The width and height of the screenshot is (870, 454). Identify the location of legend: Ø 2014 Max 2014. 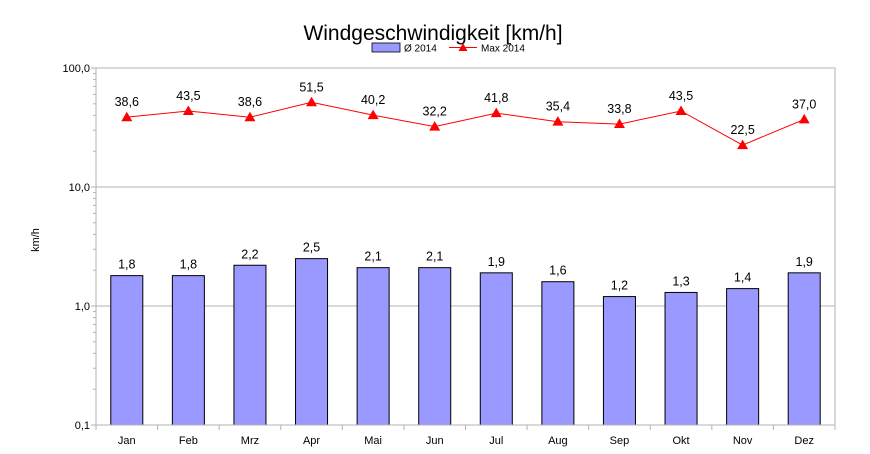
(448, 48).